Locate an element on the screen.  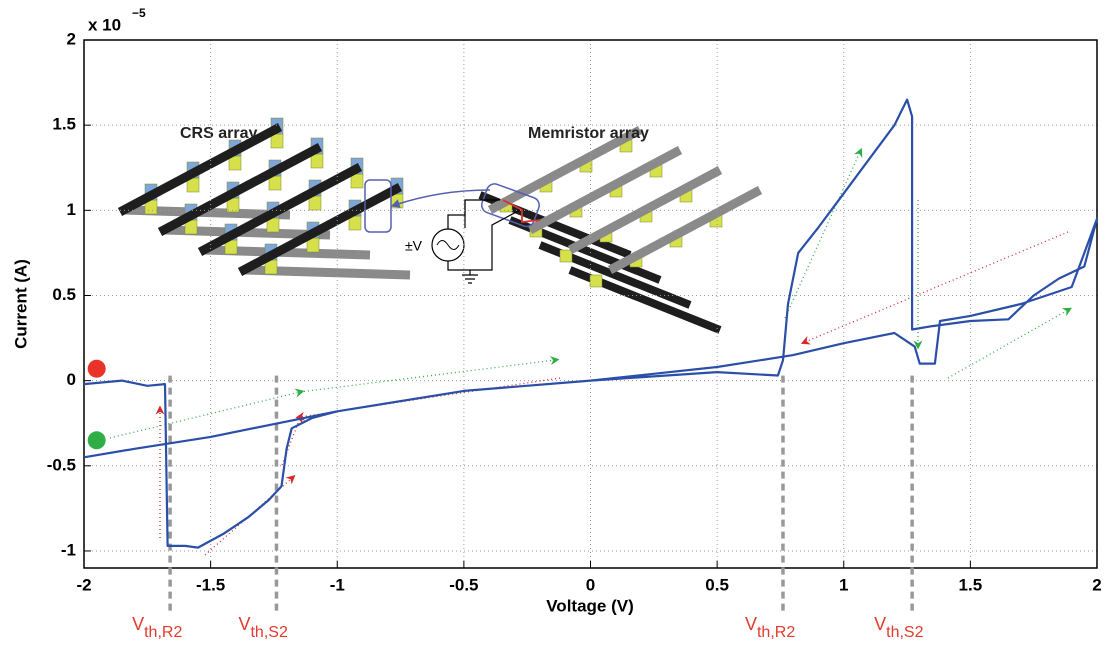
source-wave is located at coordinates (448, 245).